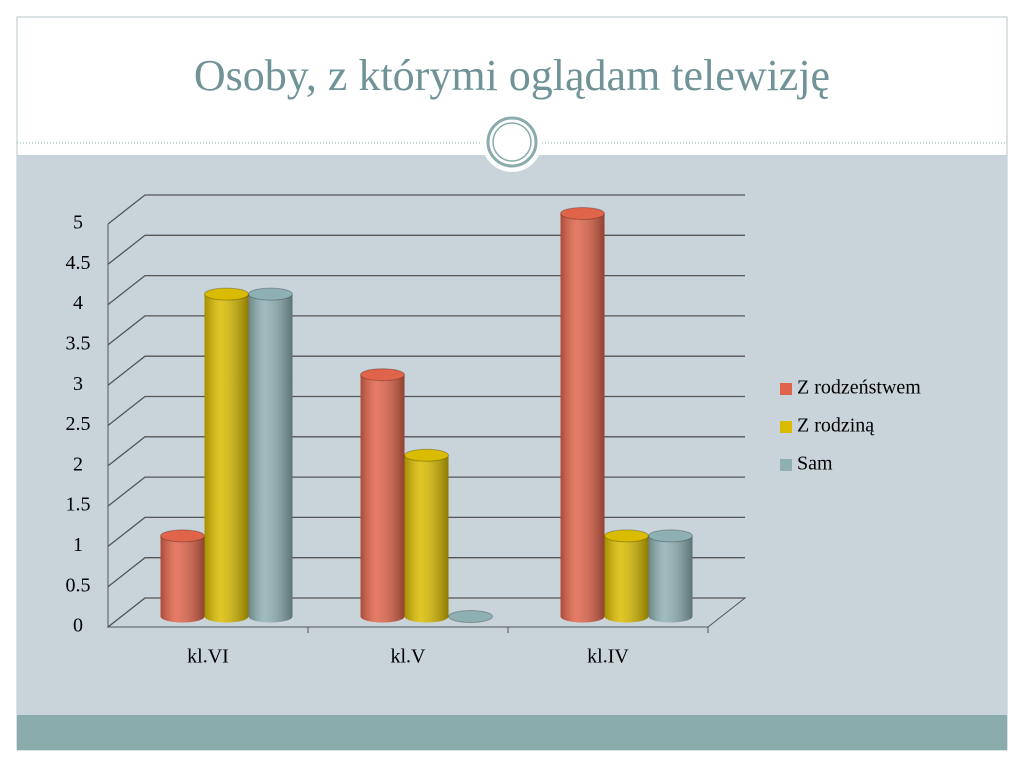 The image size is (1024, 768). I want to click on footer-band, so click(512, 732).